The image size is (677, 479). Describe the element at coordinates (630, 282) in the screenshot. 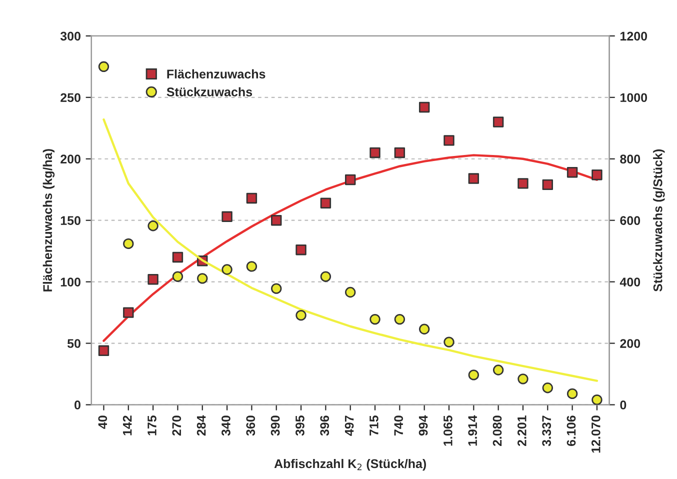

I see `y2-tick-label: 400` at that location.